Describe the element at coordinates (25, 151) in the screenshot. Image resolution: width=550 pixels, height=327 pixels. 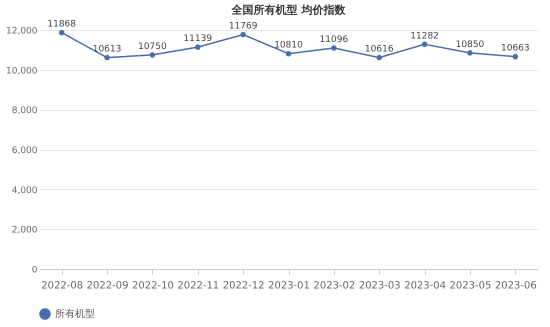
I see `y-tick-label: 6,000` at that location.